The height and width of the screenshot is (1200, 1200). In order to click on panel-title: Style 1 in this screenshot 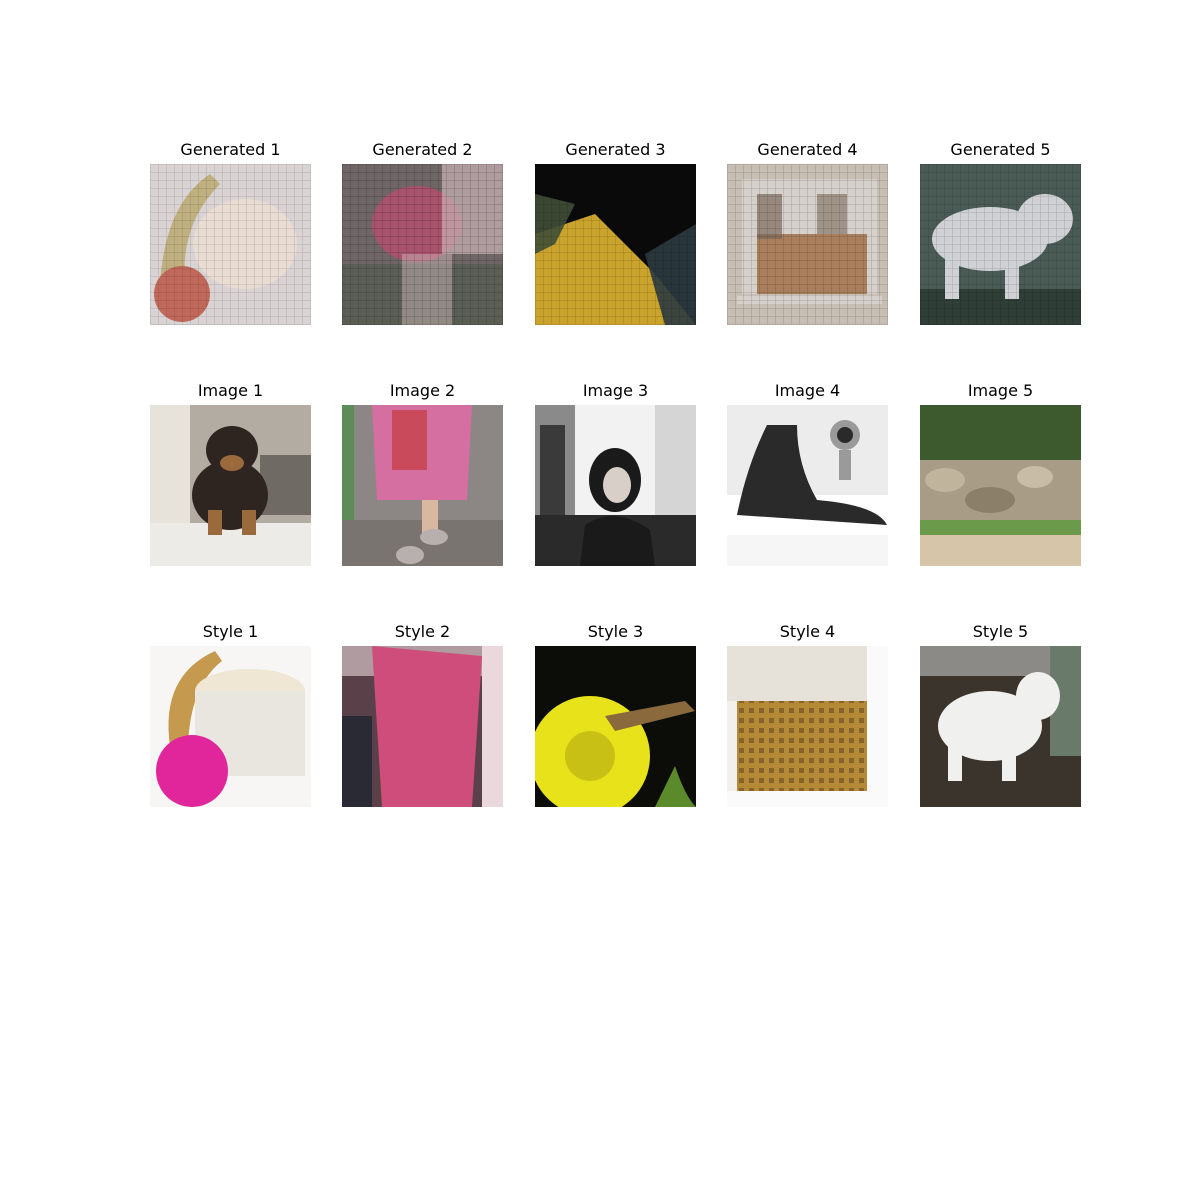, I will do `click(230, 631)`.